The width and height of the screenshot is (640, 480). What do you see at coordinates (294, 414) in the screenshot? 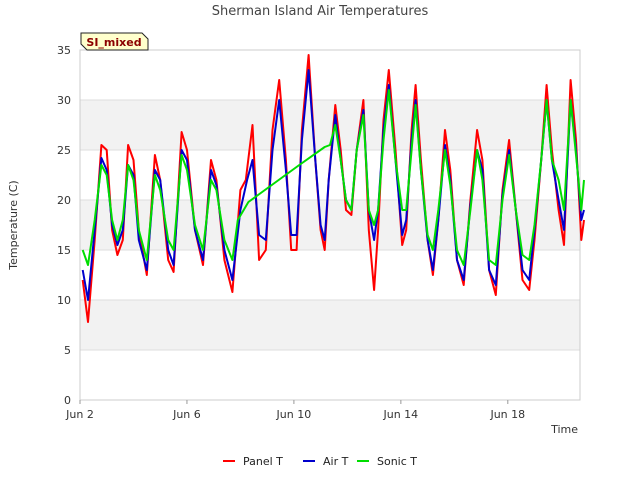
I see `x-tick-label: Jun 10` at bounding box center [294, 414].